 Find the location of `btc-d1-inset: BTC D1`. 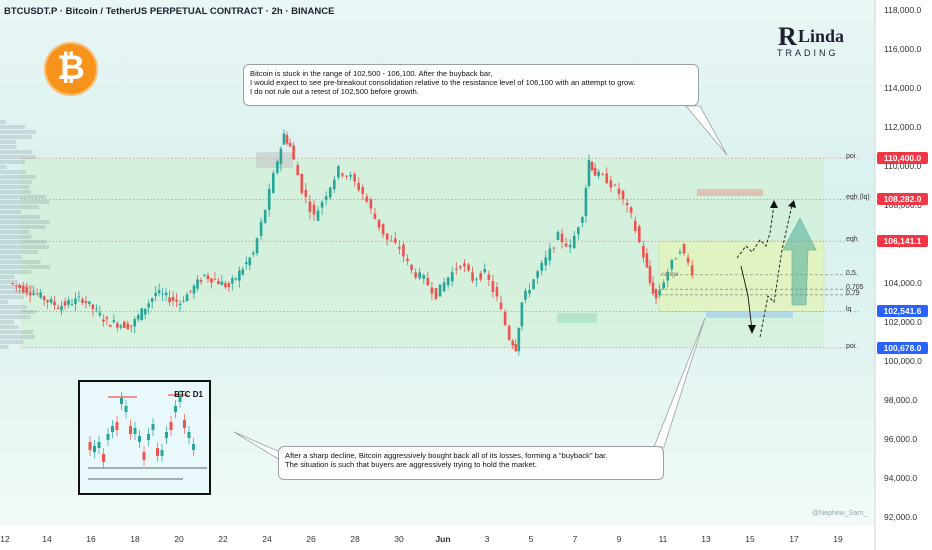

btc-d1-inset: BTC D1 is located at coordinates (144, 437).